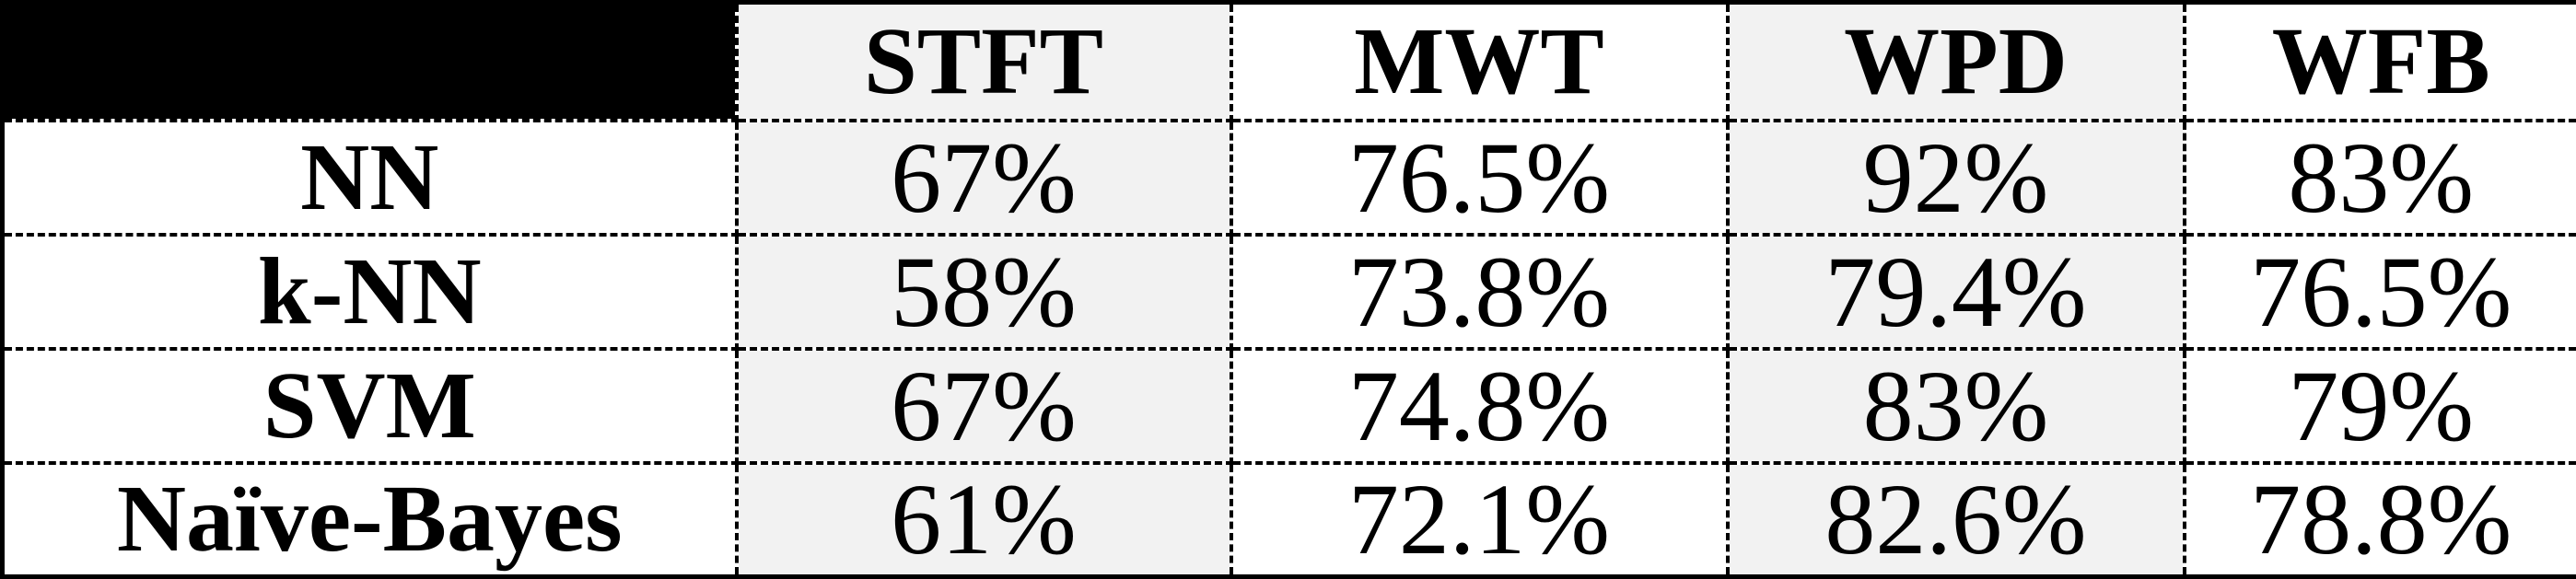 The image size is (2576, 579). Describe the element at coordinates (1479, 62) in the screenshot. I see `column-header: MWT` at that location.